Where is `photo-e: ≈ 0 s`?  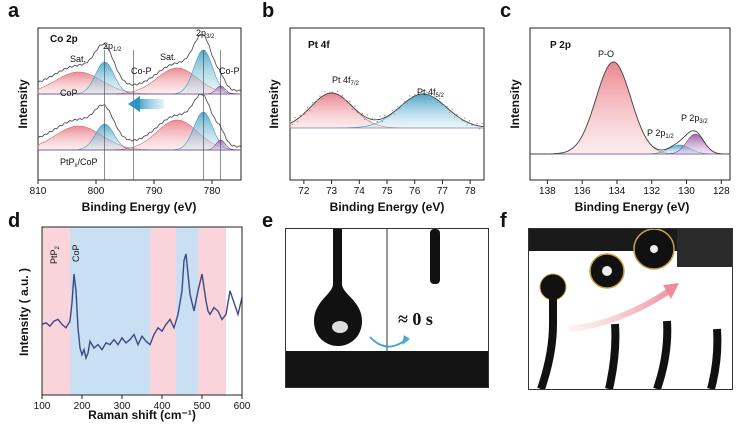 photo-e: ≈ 0 s is located at coordinates (387, 308).